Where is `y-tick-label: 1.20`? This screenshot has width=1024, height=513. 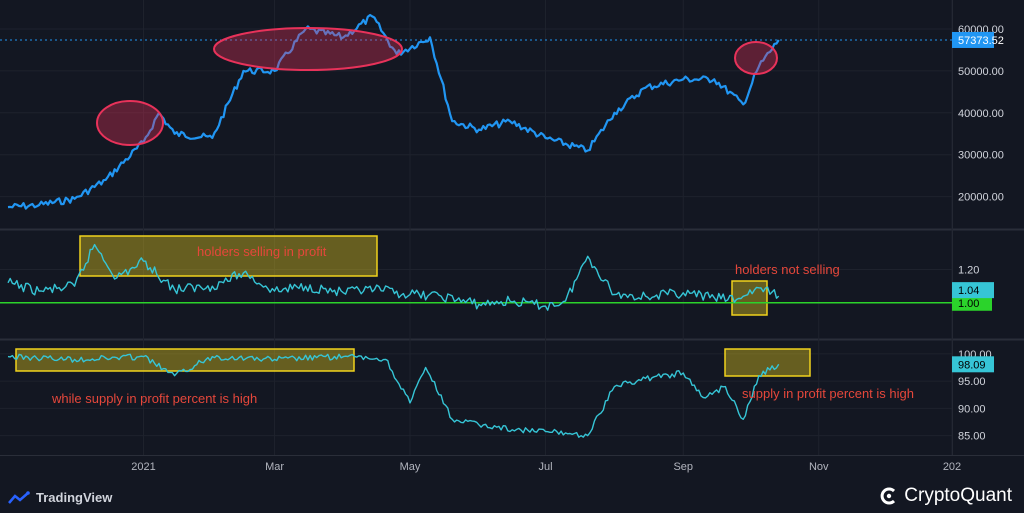
y-tick-label: 1.20 is located at coordinates (968, 271).